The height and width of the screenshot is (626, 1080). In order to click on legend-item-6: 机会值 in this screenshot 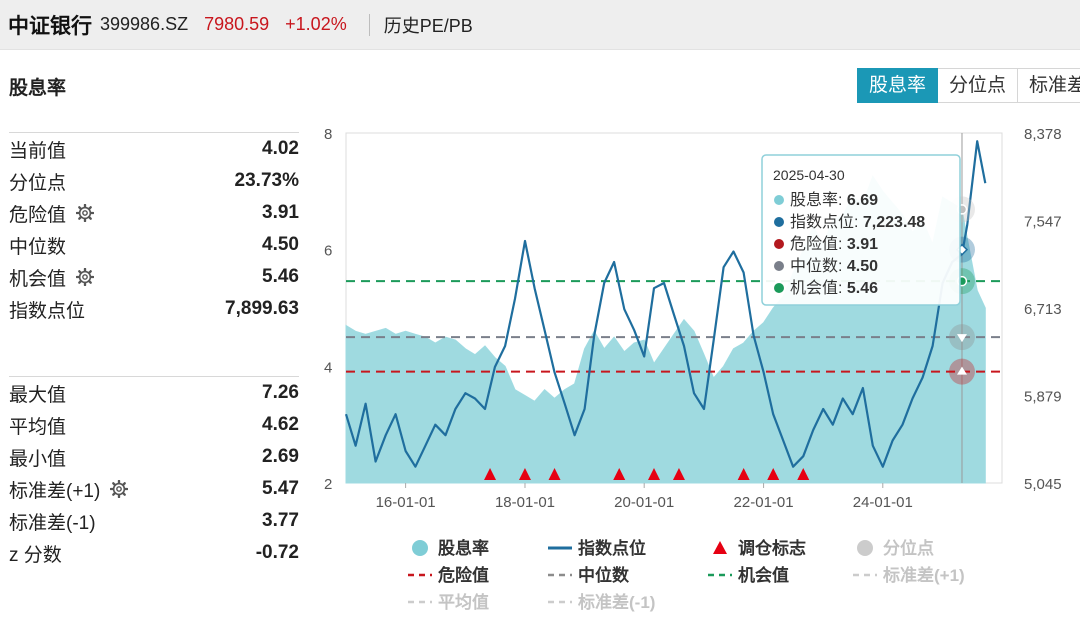, I will do `click(748, 575)`.